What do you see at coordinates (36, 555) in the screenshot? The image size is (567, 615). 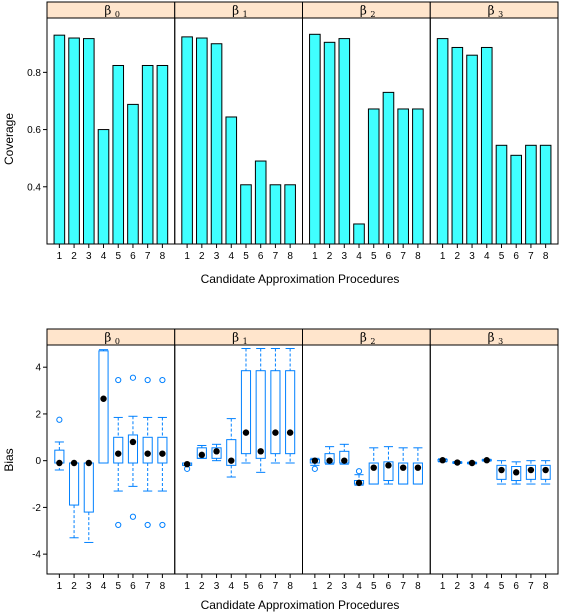 I see `bottom-y-tick-label-0: -4` at bounding box center [36, 555].